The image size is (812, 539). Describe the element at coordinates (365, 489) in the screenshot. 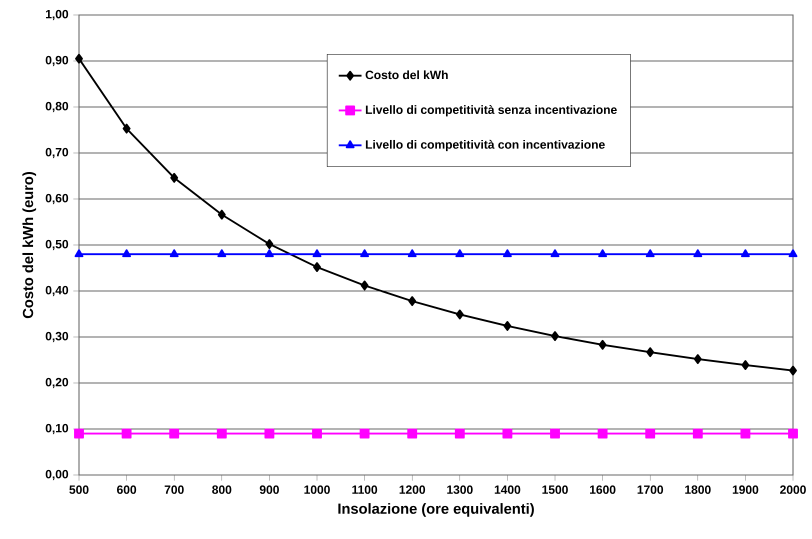

I see `x-tick-label: 1100` at that location.